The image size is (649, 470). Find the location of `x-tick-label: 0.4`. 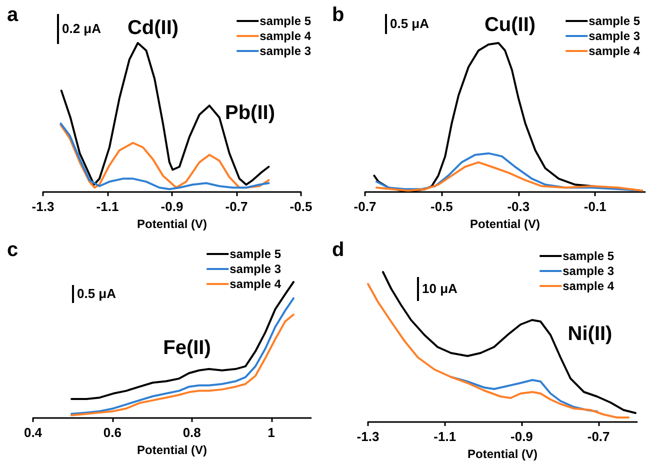

x-tick-label: 0.4 is located at coordinates (33, 432).